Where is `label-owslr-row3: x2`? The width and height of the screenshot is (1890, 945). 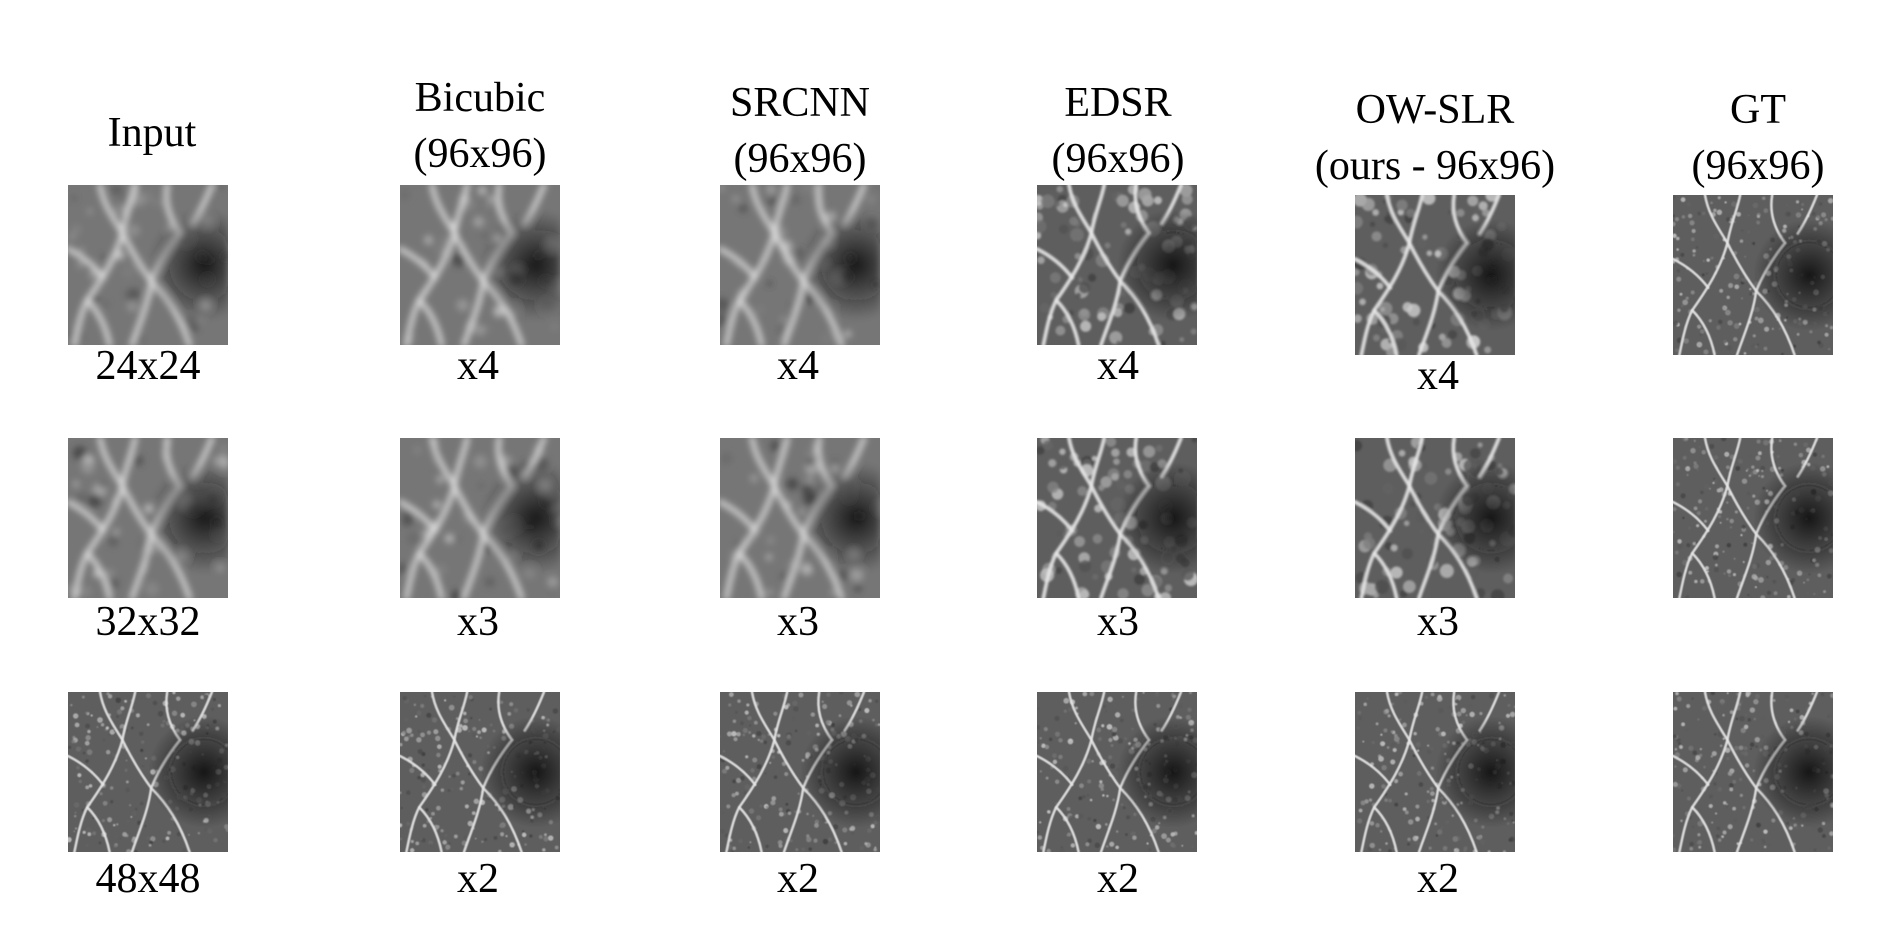 label-owslr-row3: x2 is located at coordinates (1438, 879).